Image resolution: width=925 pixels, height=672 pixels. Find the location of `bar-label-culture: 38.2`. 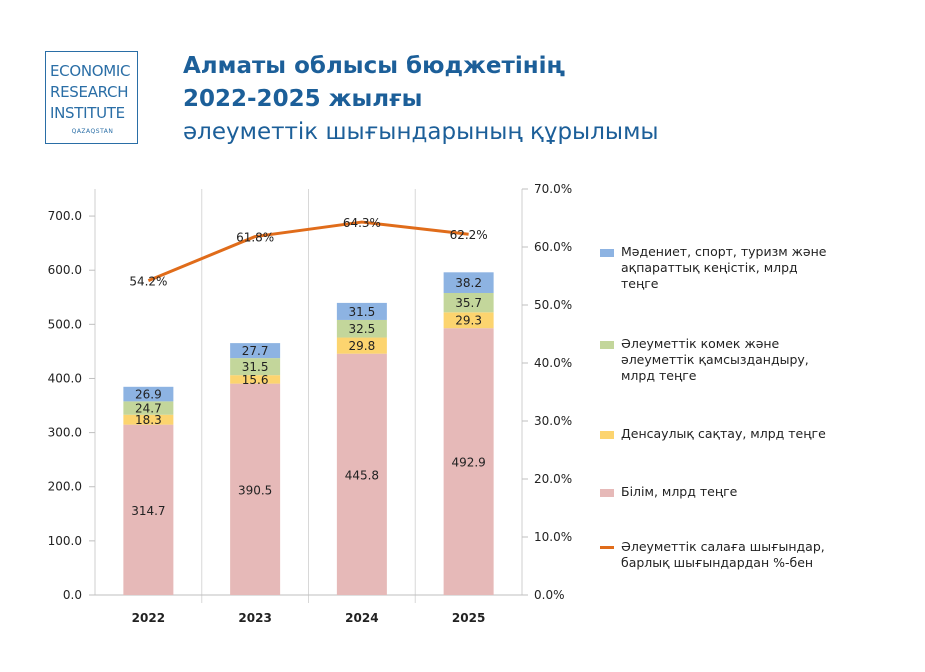

bar-label-culture: 38.2 is located at coordinates (468, 283).